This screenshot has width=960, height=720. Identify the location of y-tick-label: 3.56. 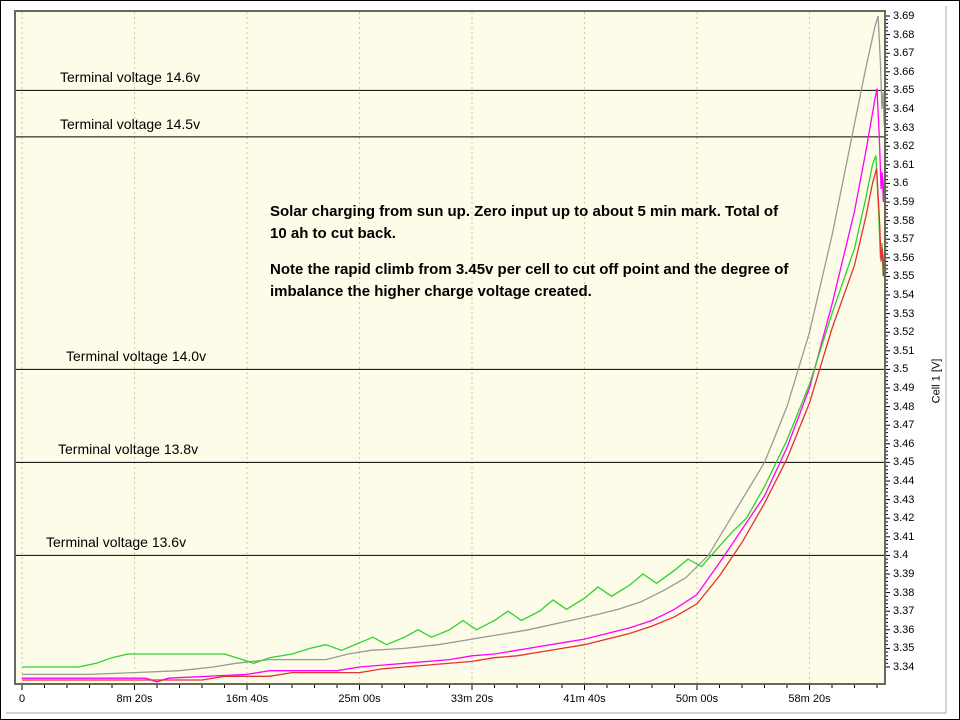
(904, 257).